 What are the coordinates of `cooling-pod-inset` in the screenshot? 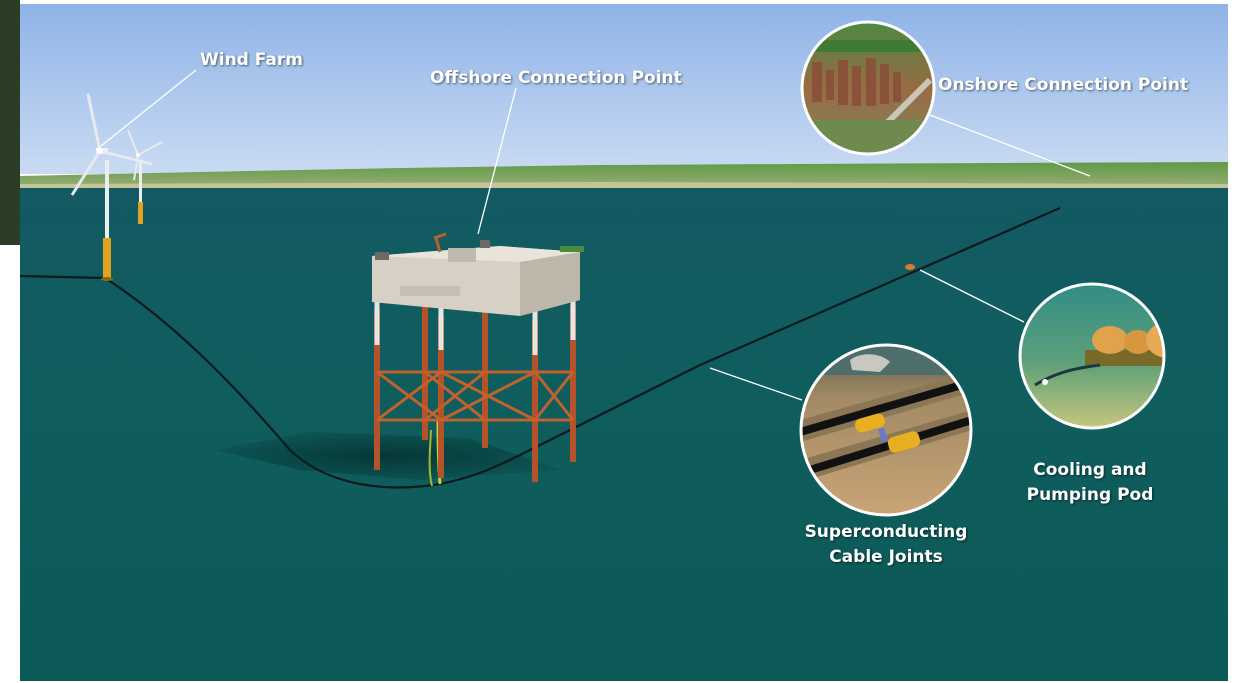 It's located at (1092, 356).